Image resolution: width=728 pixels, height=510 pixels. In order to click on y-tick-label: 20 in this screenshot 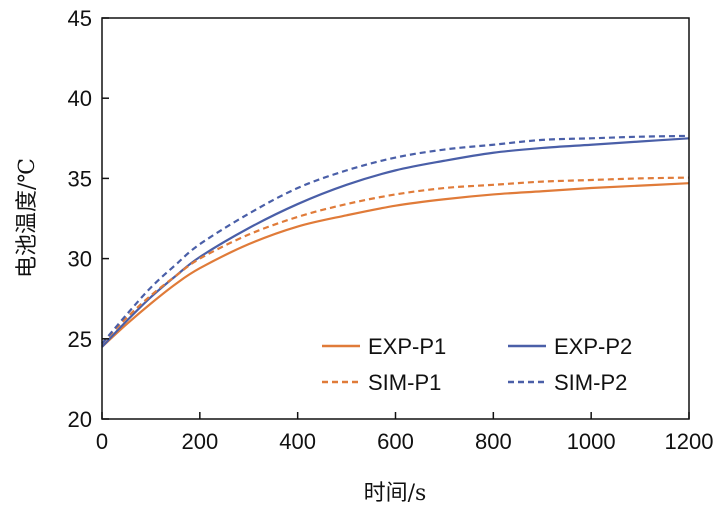, I will do `click(80, 419)`.